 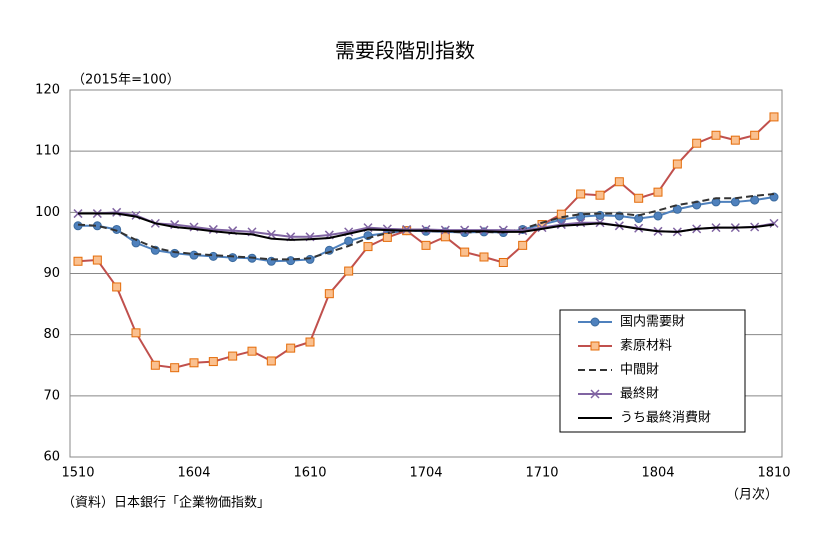 What do you see at coordinates (405, 51) in the screenshot?
I see `chart-title: 需要段階別指数` at bounding box center [405, 51].